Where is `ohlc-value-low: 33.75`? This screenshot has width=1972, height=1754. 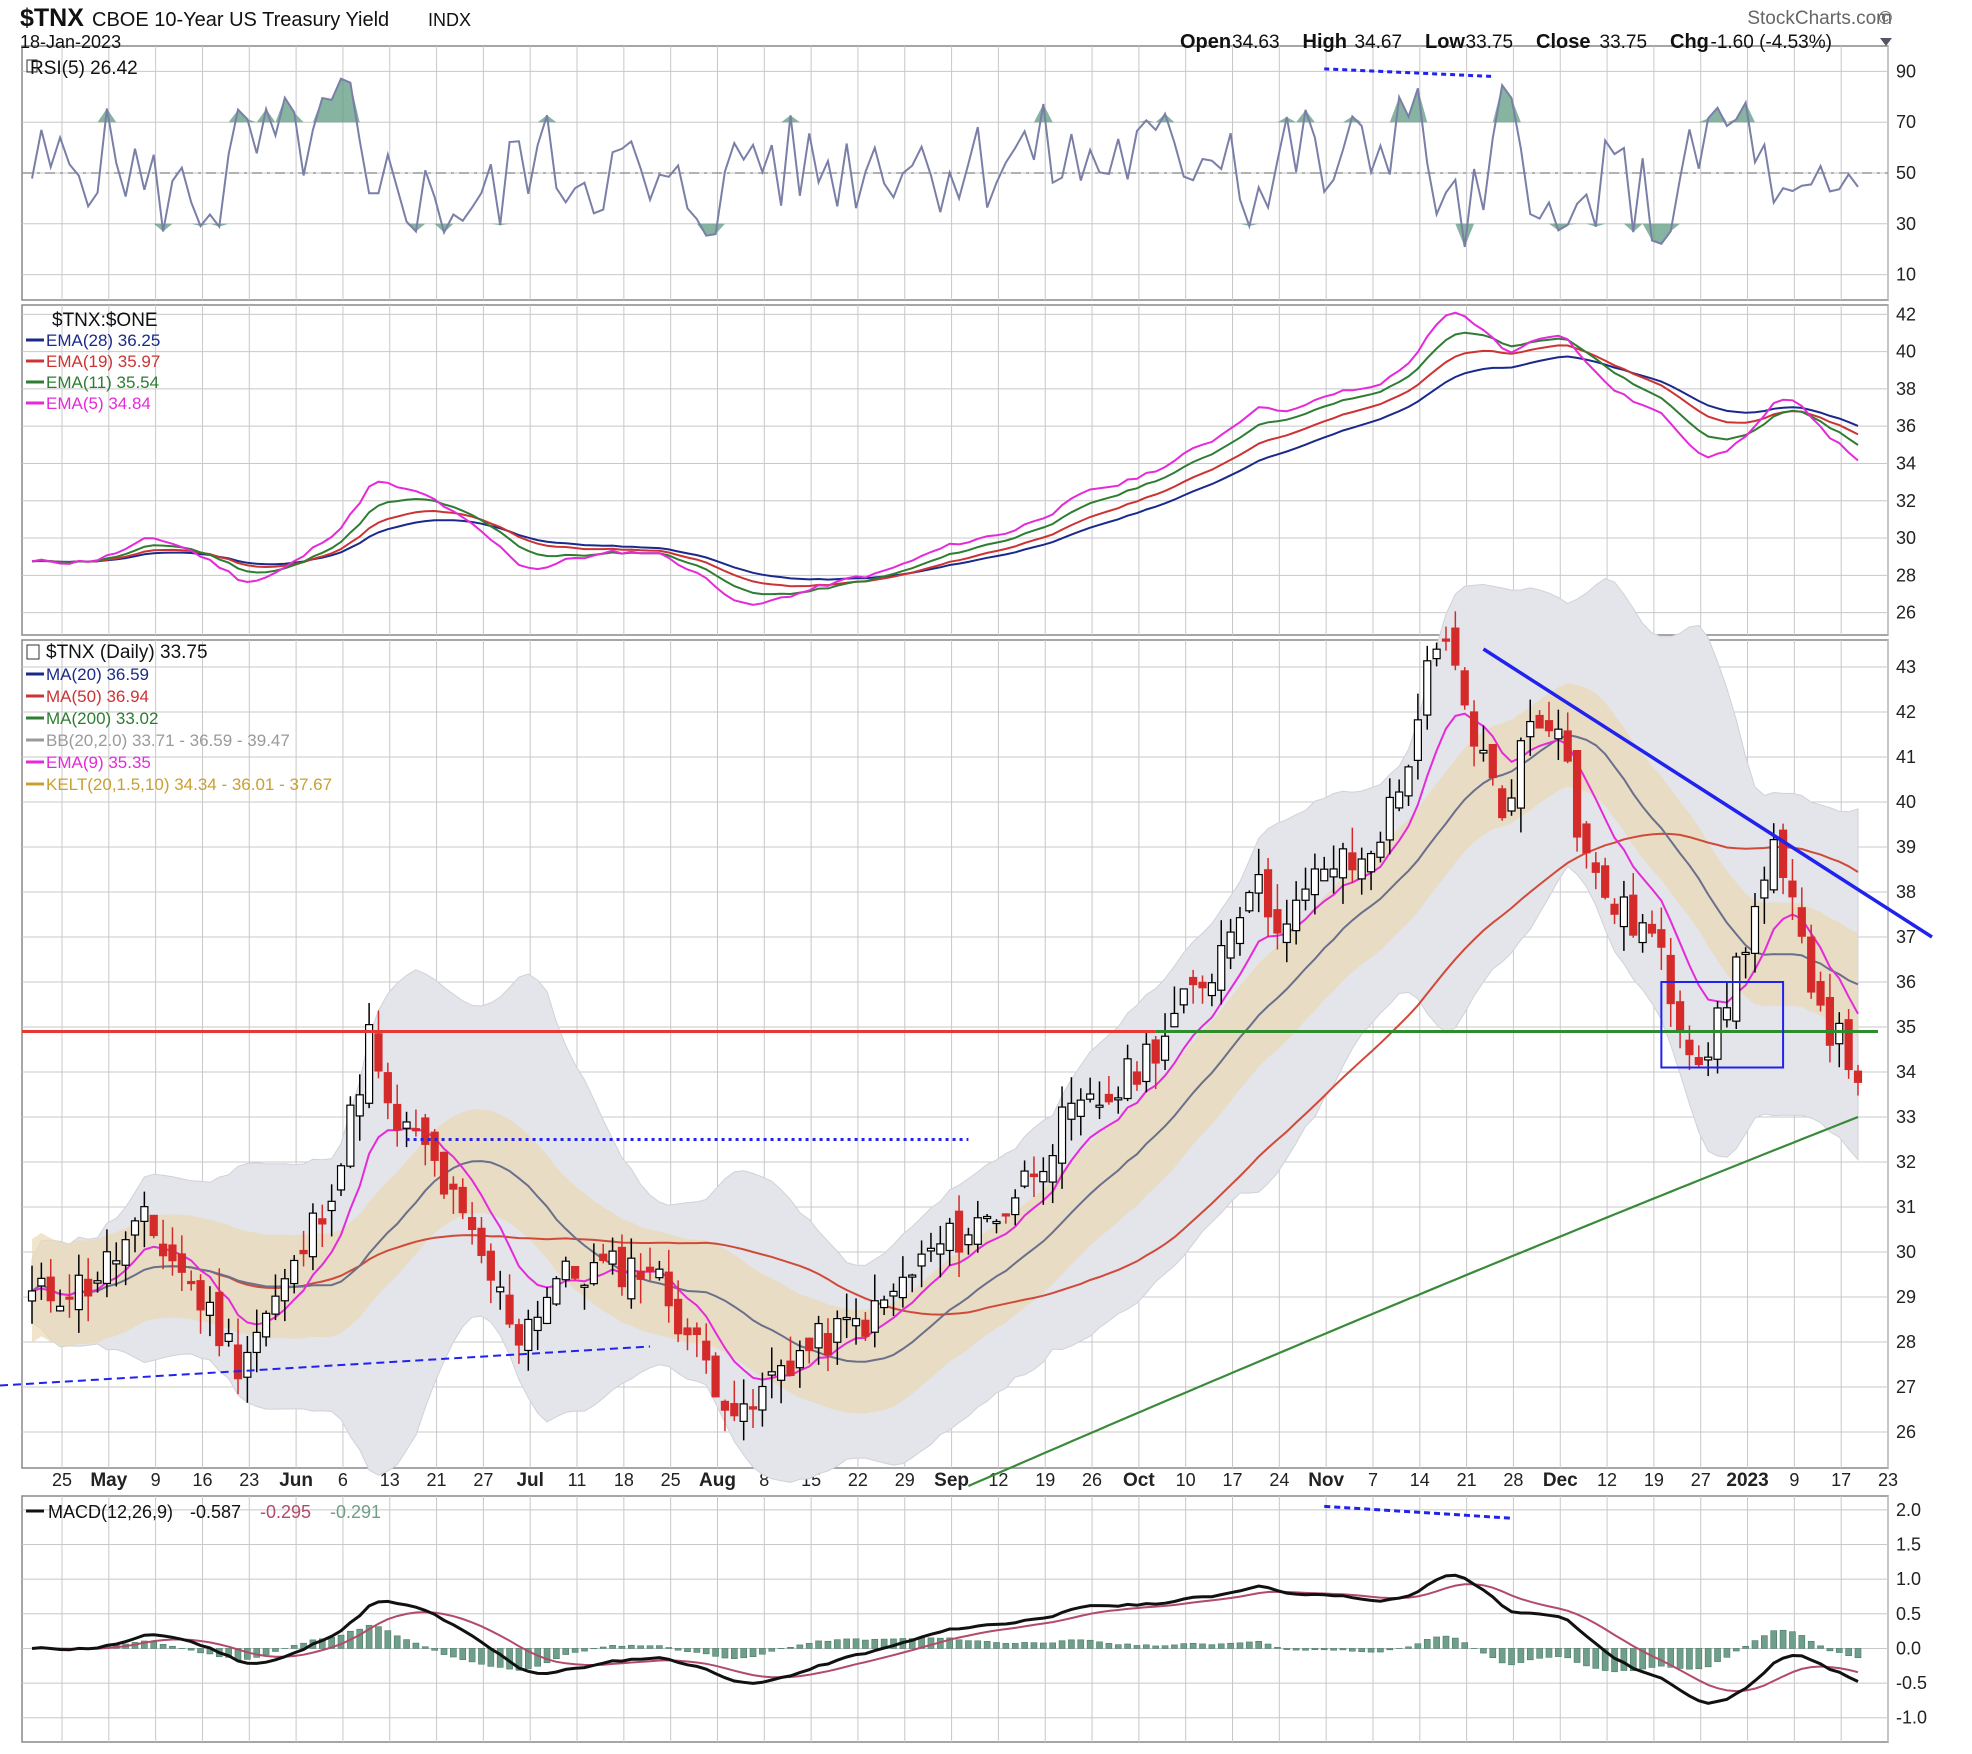
ohlc-value-low: 33.75 is located at coordinates (1490, 42).